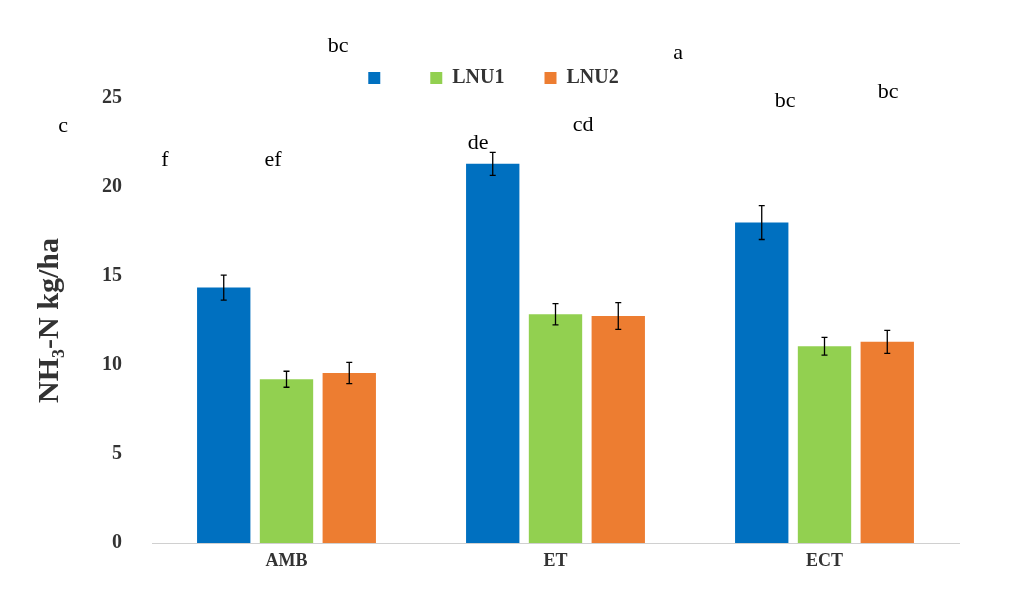 The image size is (1027, 593). I want to click on text: bc, so click(338, 44).